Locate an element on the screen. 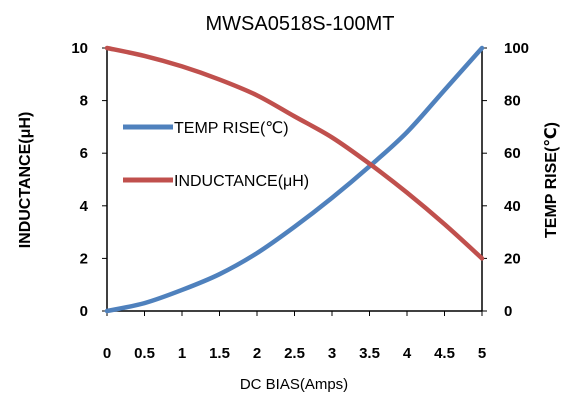 Image resolution: width=563 pixels, height=398 pixels. y2-tick-label: 80 is located at coordinates (512, 101).